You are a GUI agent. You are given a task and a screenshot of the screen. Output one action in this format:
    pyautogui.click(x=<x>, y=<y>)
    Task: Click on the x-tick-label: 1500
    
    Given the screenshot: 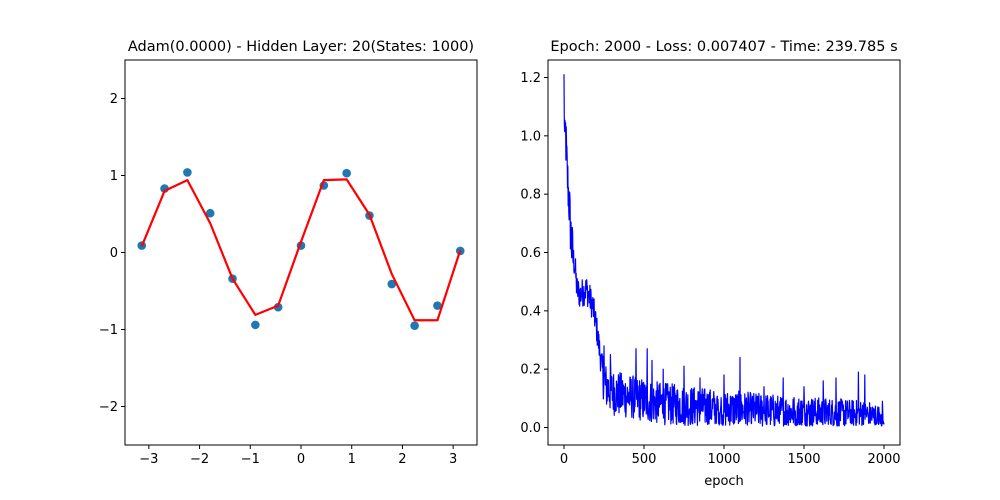 What is the action you would take?
    pyautogui.click(x=803, y=459)
    